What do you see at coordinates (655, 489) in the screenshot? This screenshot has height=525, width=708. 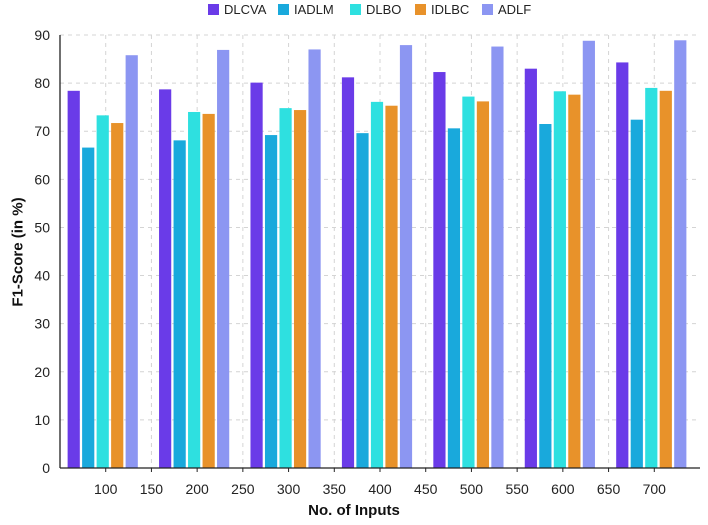 I see `x-tick-label: 700` at bounding box center [655, 489].